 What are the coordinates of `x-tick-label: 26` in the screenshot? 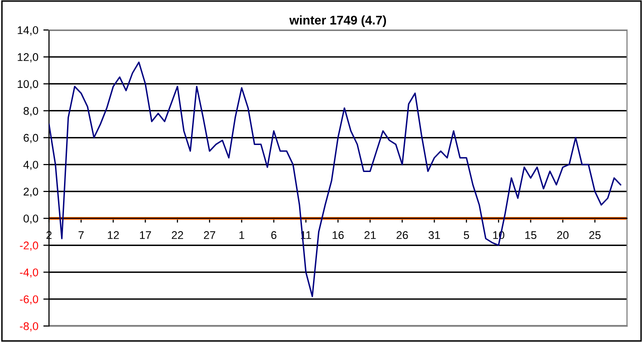 It's located at (402, 235).